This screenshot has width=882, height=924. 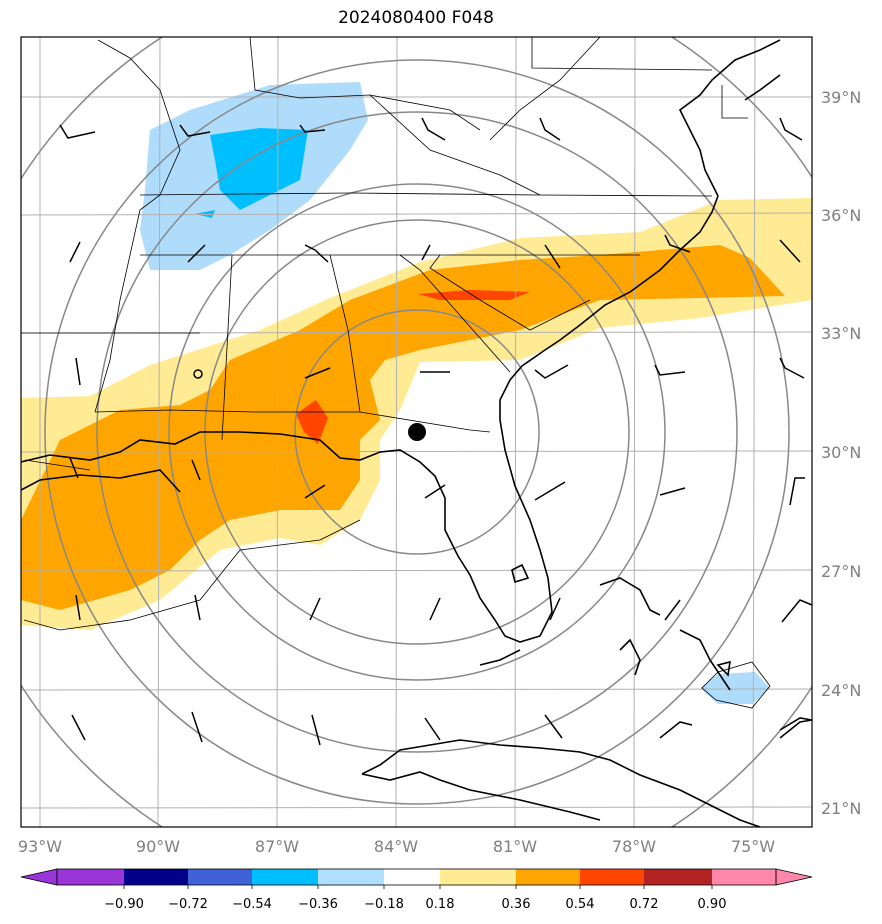 I want to click on lon-axis: 93°W 90°W 87°W 84°W 81°W 78°W 75°W, so click(x=396, y=846).